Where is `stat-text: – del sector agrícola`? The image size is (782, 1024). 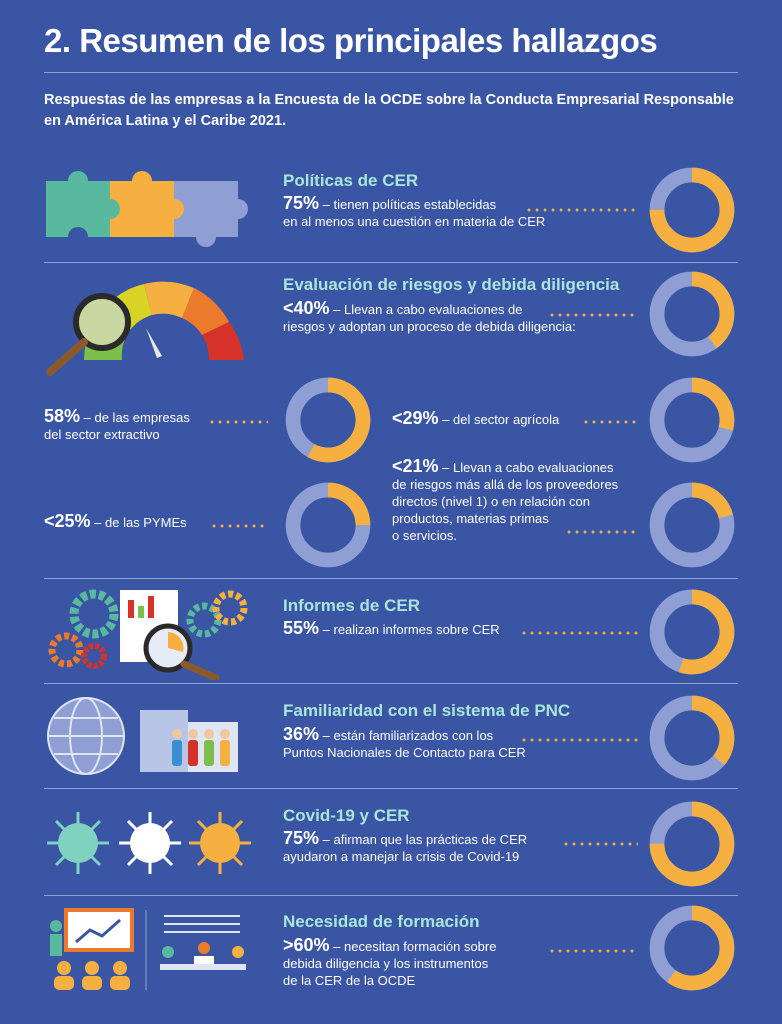
stat-text: – del sector agrícola is located at coordinates (499, 419).